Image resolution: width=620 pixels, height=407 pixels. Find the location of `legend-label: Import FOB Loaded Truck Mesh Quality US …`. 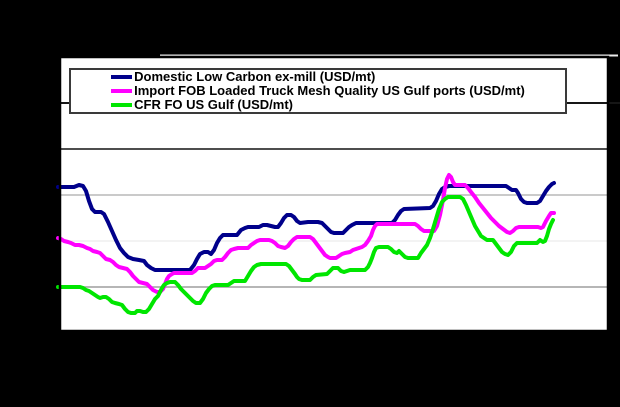

legend-label: Import FOB Loaded Truck Mesh Quality US … is located at coordinates (329, 90).